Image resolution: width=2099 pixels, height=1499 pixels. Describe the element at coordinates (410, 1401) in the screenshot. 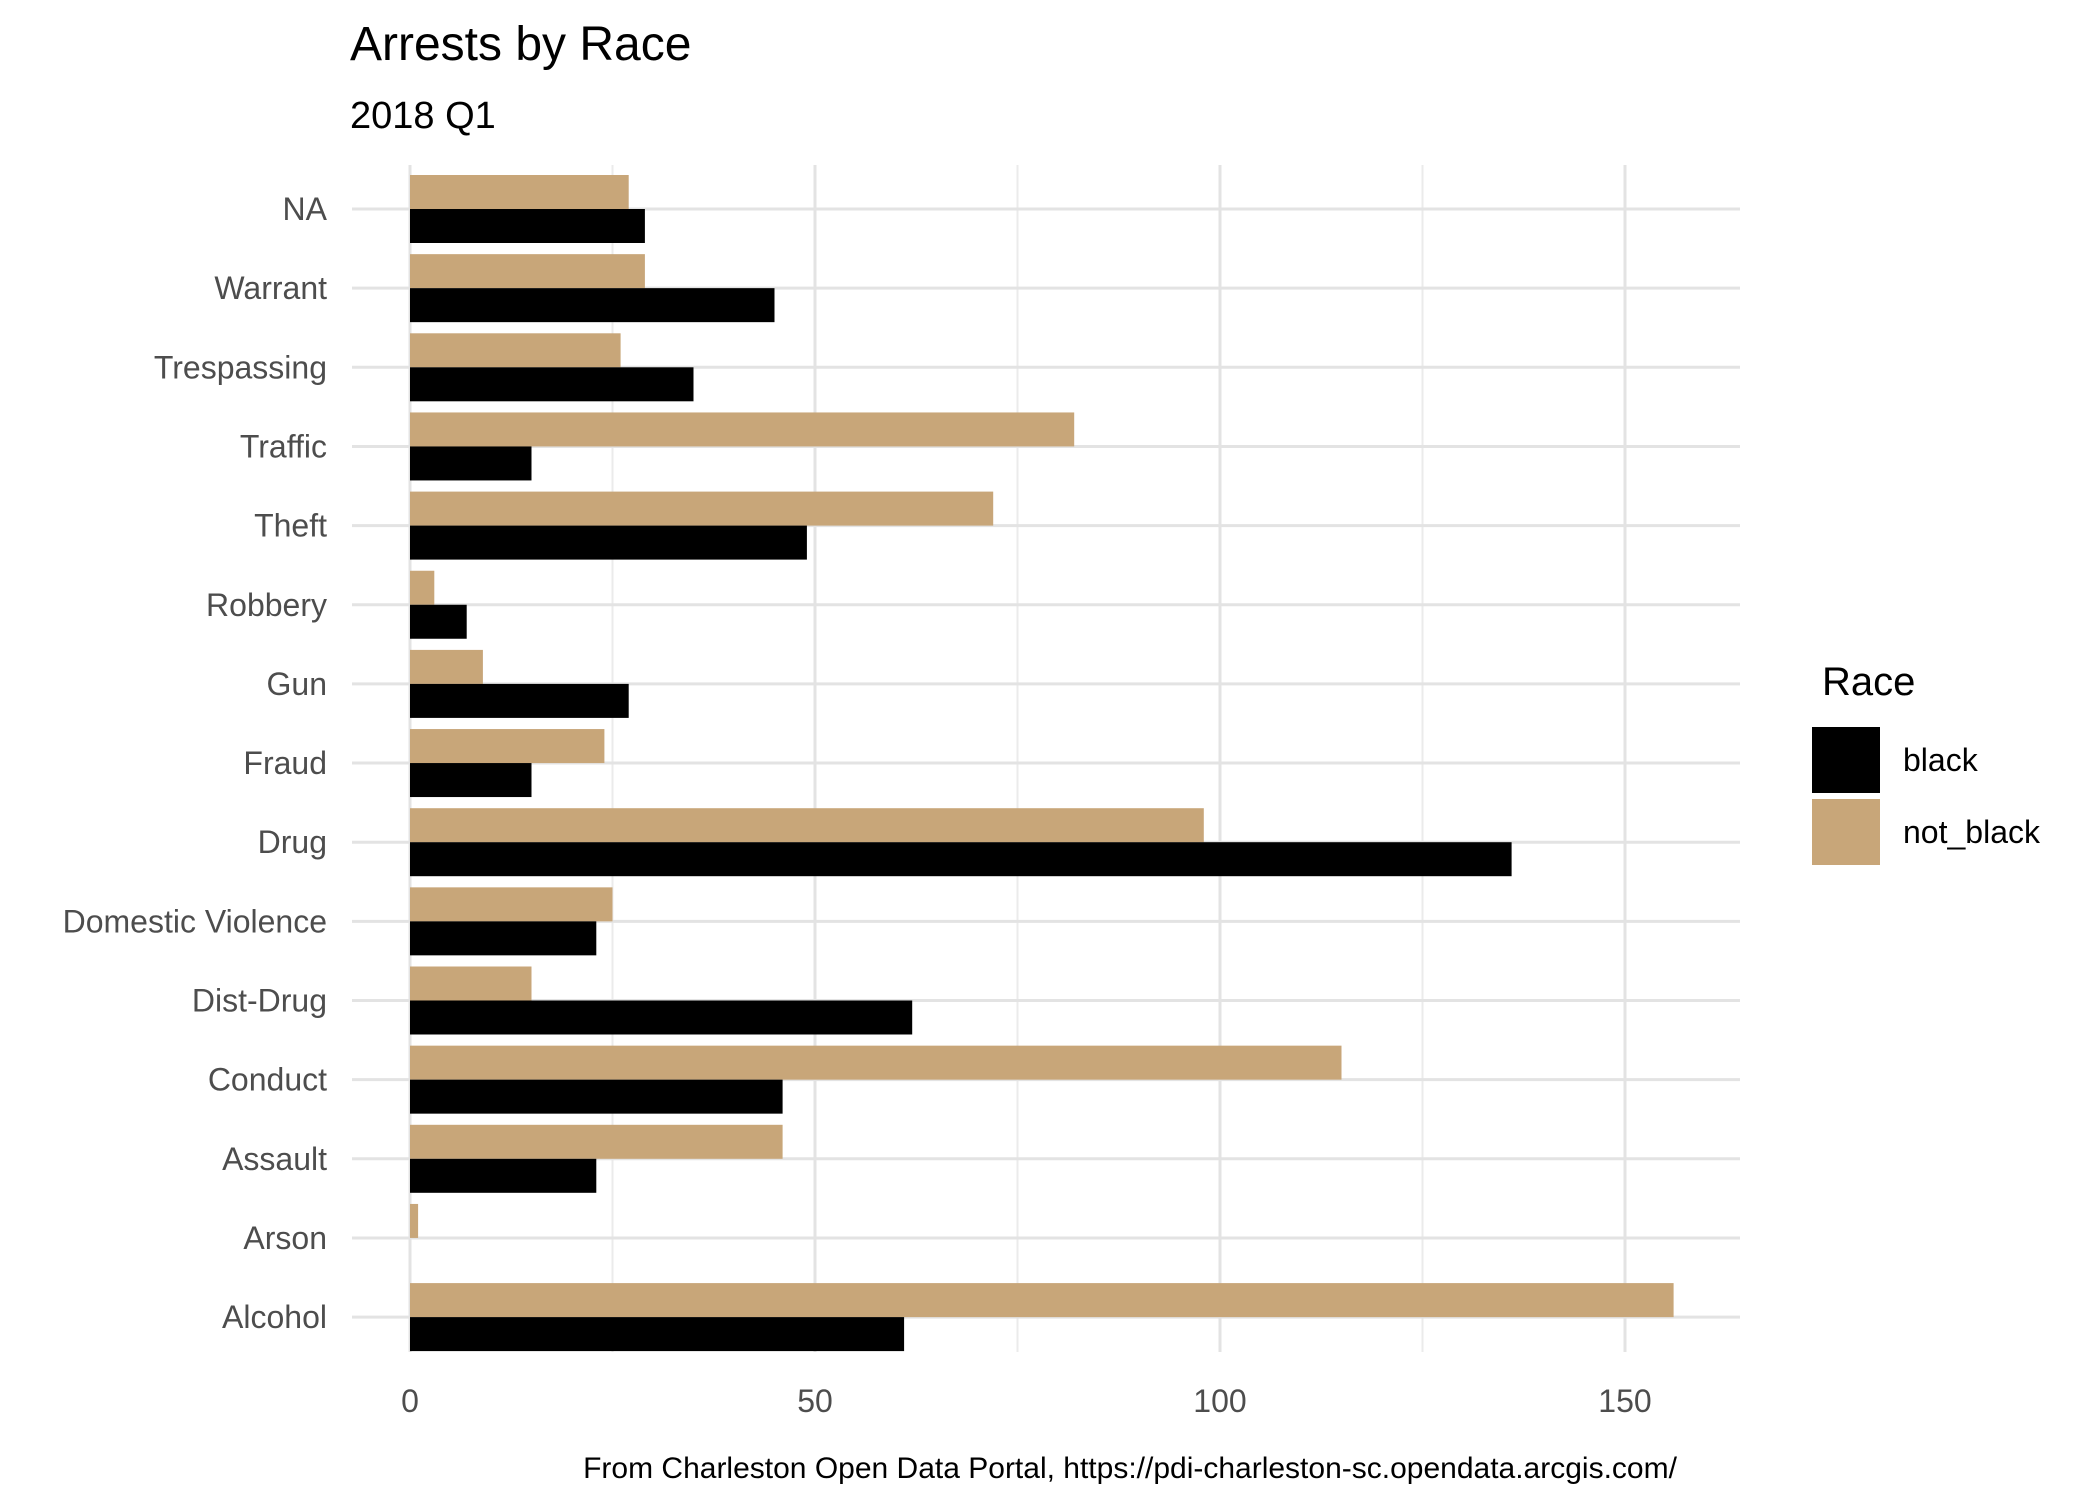

I see `x-tick-label: 0` at that location.